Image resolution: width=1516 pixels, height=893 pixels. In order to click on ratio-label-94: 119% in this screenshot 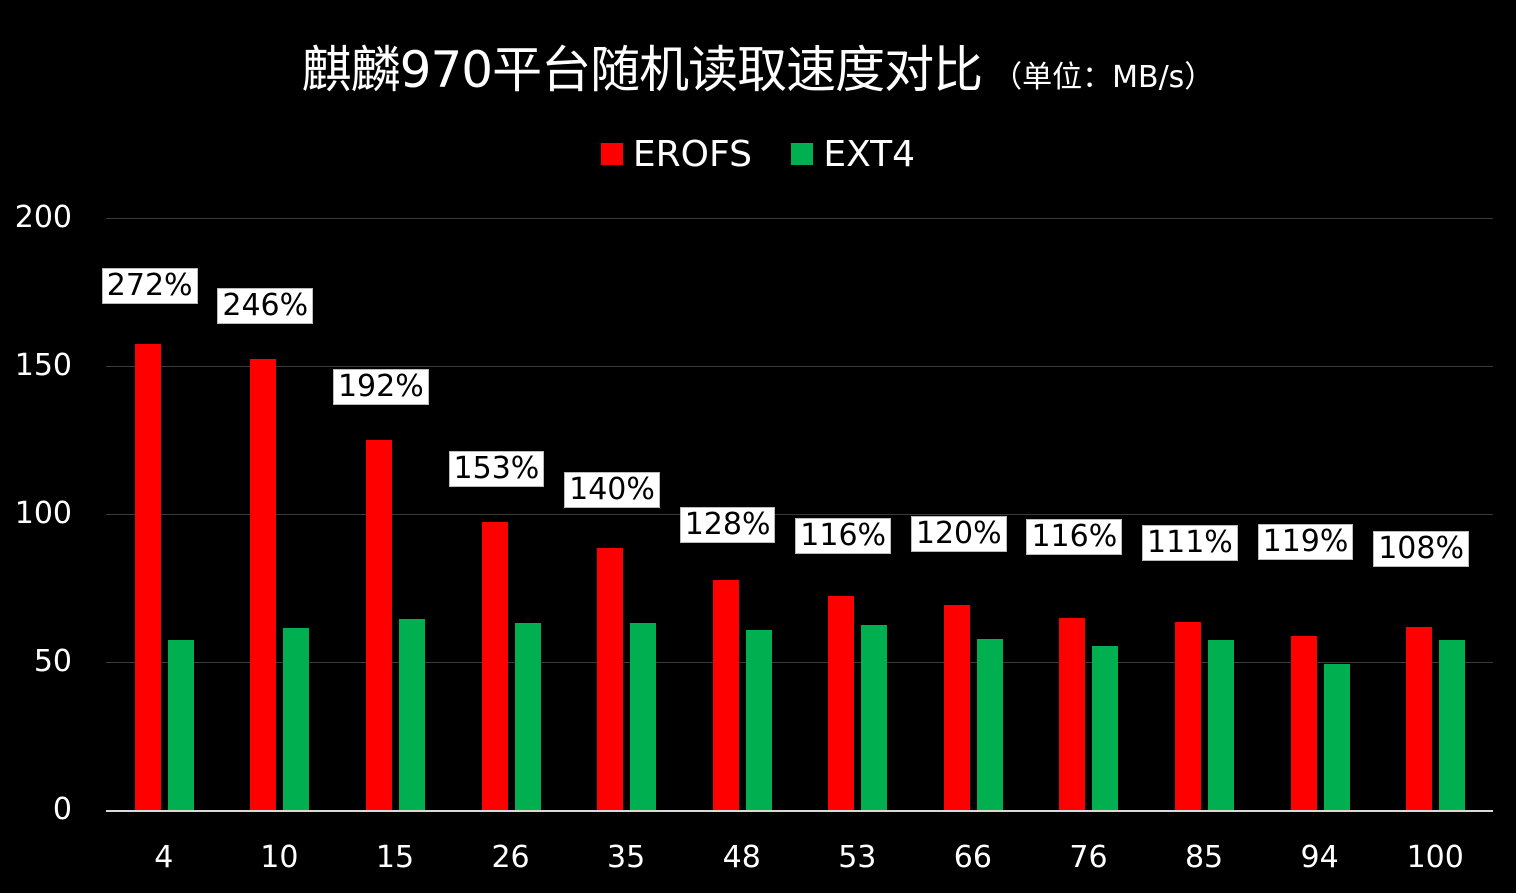, I will do `click(1305, 542)`.